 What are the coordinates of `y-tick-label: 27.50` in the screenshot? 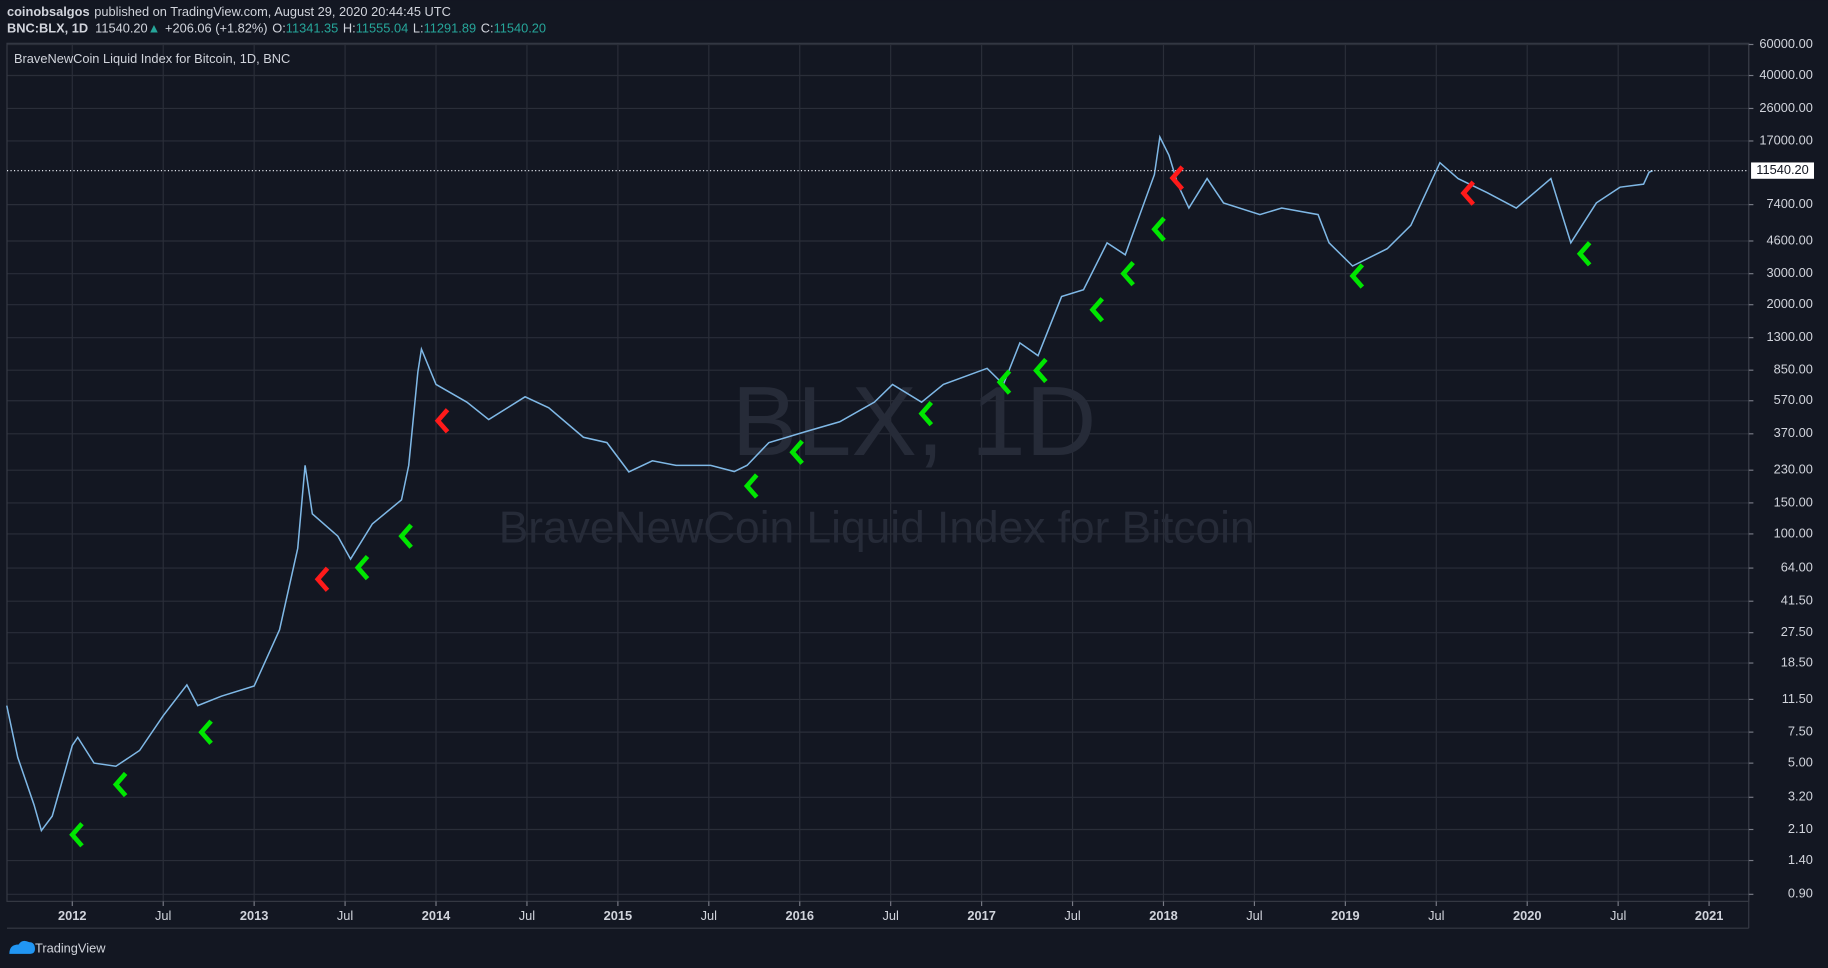 It's located at (1797, 631).